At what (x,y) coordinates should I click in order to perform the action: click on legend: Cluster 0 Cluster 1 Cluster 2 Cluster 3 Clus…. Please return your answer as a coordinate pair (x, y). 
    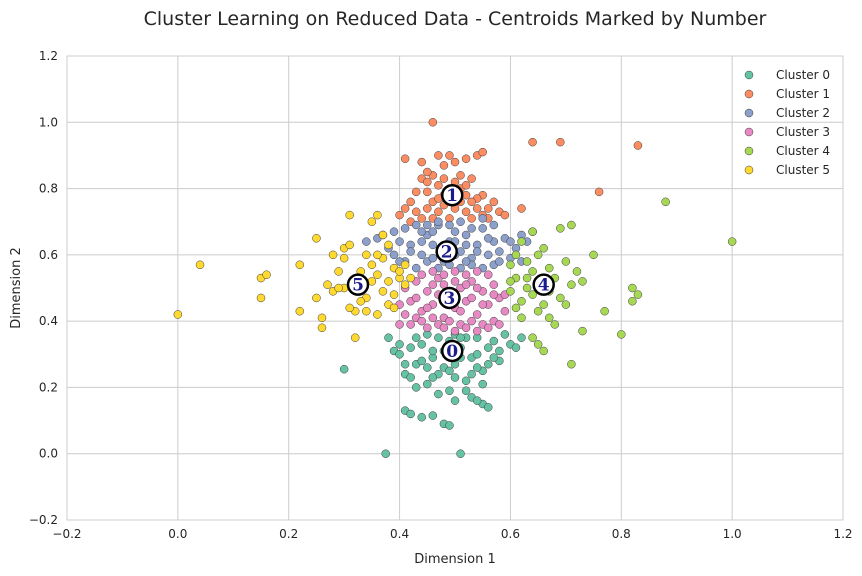
    Looking at the image, I should click on (787, 122).